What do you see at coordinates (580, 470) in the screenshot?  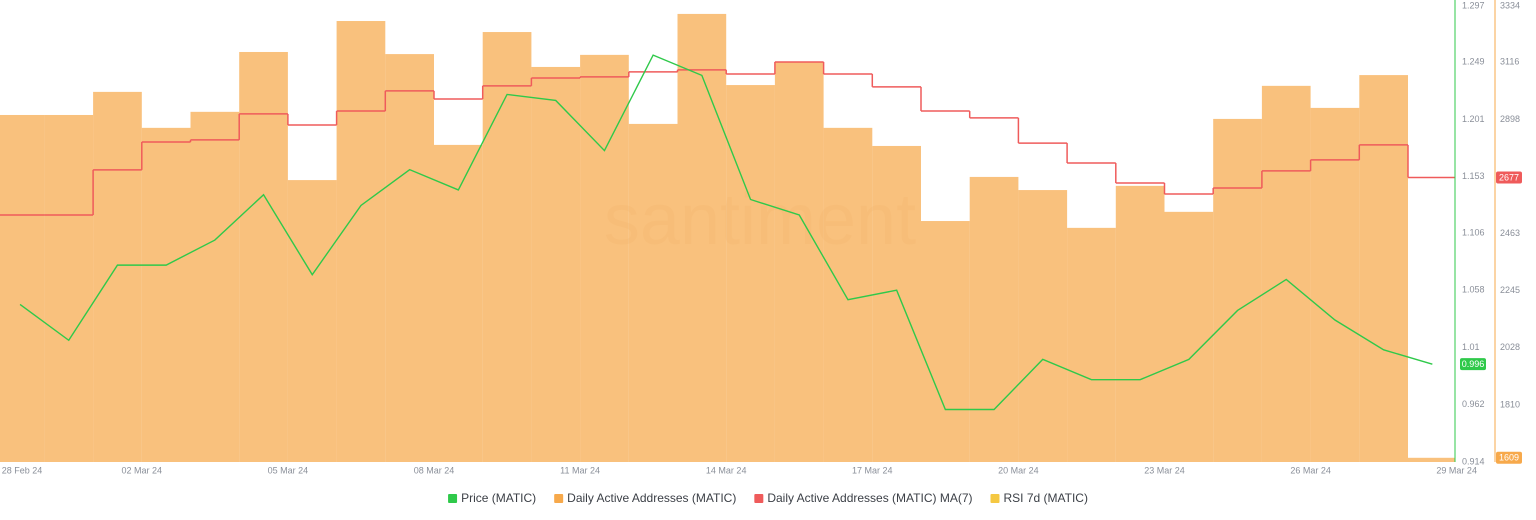 I see `x-tick-label: 11 Mar 24` at bounding box center [580, 470].